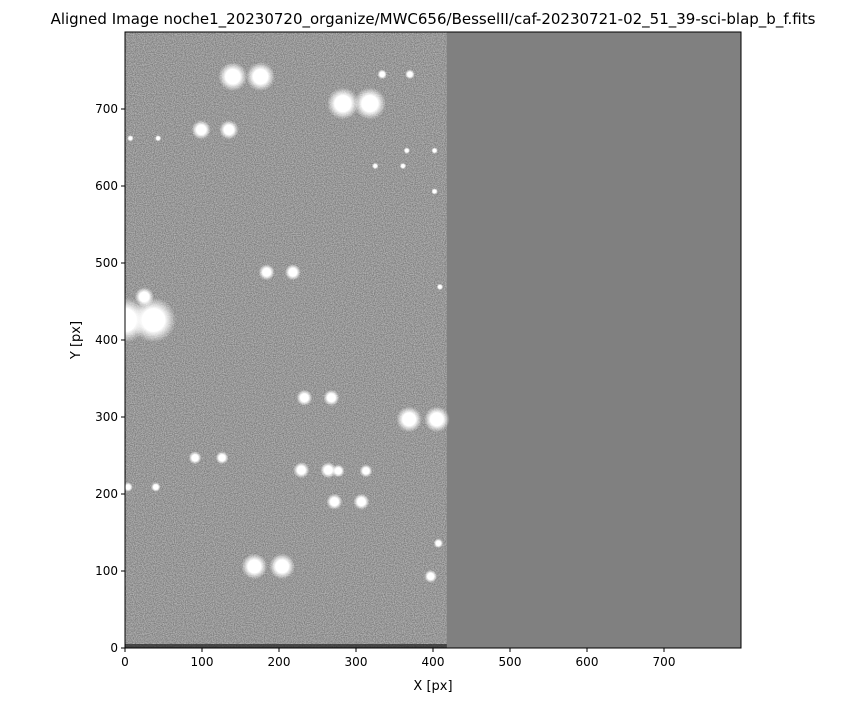  Describe the element at coordinates (106, 571) in the screenshot. I see `y-tick-label: 100` at that location.